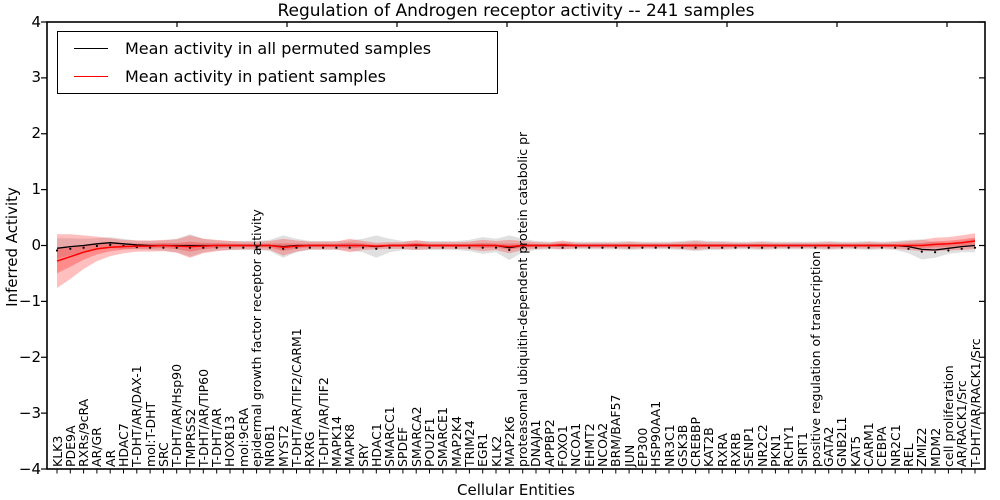 This screenshot has width=1000, height=500. Describe the element at coordinates (376, 445) in the screenshot. I see `x-tick-label: HDAC1` at that location.